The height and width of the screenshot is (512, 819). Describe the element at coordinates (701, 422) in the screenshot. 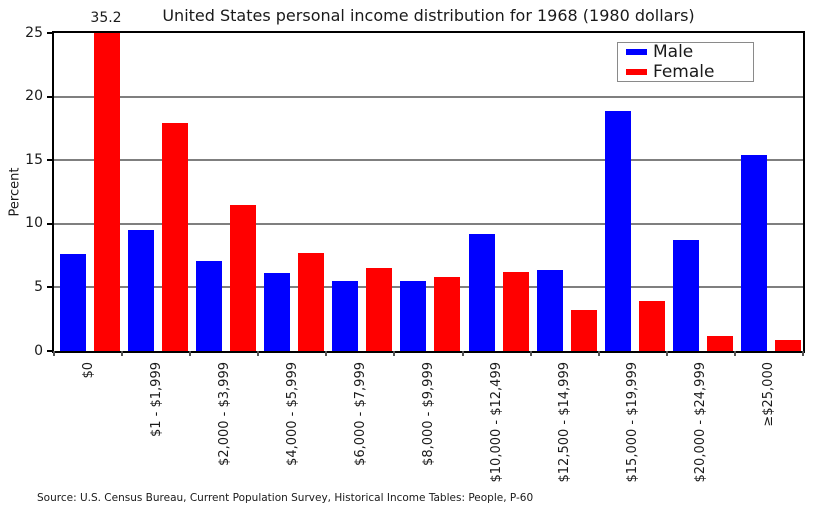

I see `x-tick-label-$20,000 - $24,999: $20,000 - $24,999` at that location.